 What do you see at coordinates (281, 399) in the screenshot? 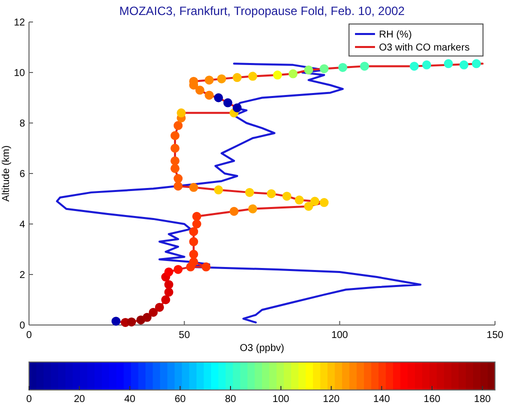
I see `color-bar-label: 100` at bounding box center [281, 399].